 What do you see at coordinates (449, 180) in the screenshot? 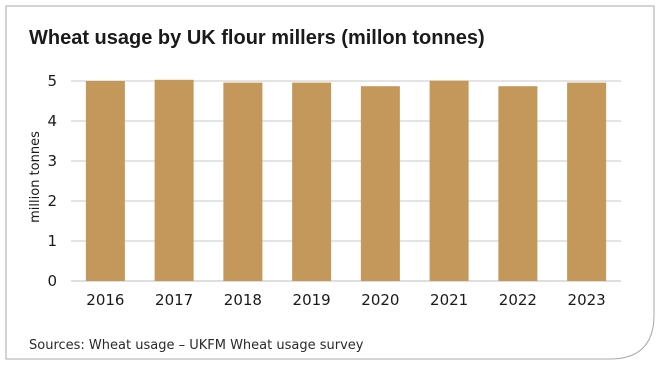
I see `bar-2021` at bounding box center [449, 180].